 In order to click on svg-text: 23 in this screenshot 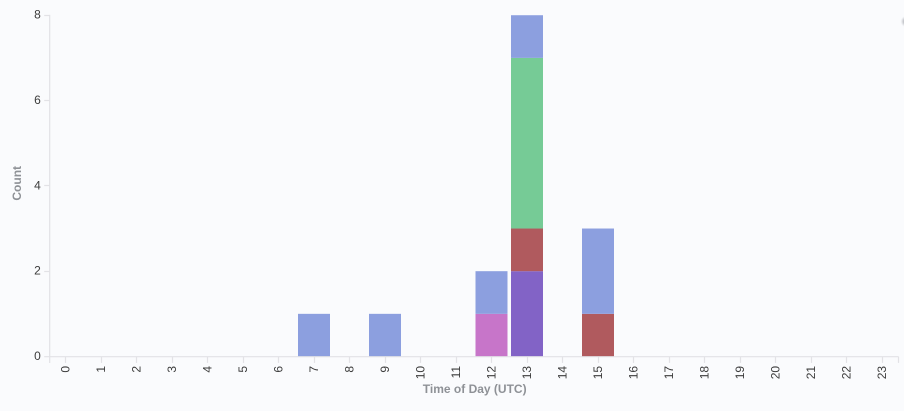, I will do `click(882, 373)`.